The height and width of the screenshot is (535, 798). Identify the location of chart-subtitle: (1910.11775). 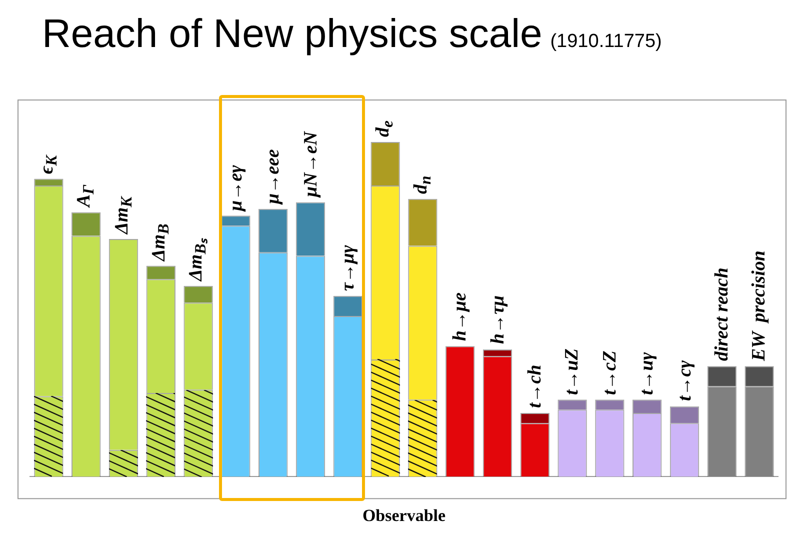
(606, 41).